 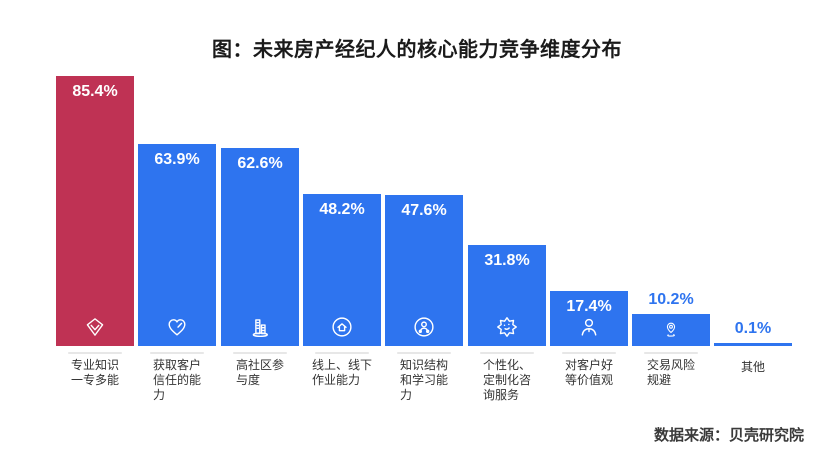 I want to click on bar-category-label-wrap: 高社区参 与度, so click(x=260, y=373).